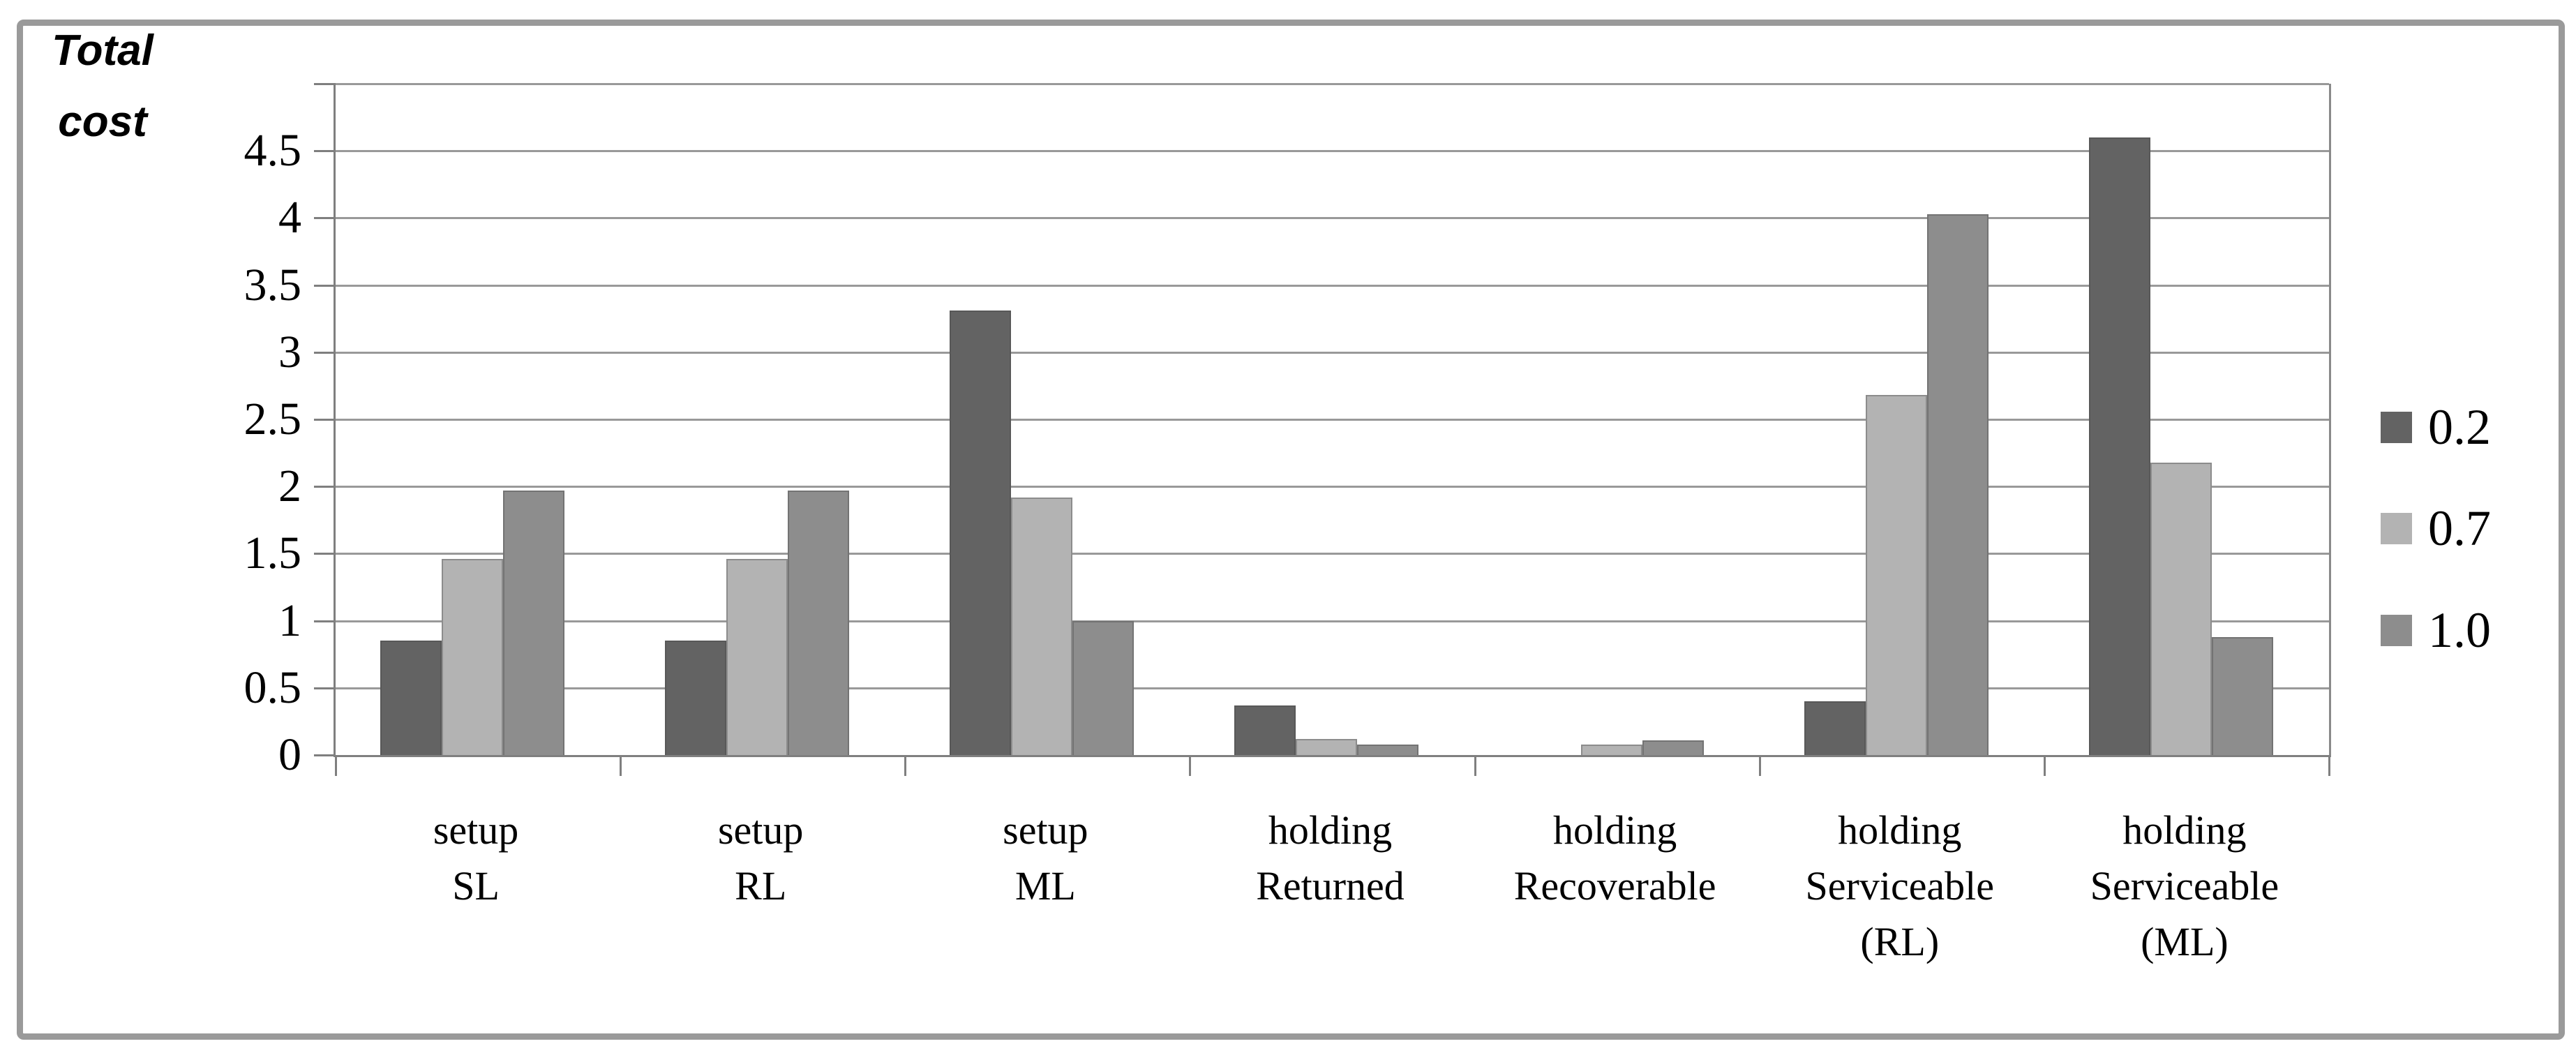 This screenshot has width=2576, height=1046. What do you see at coordinates (289, 486) in the screenshot?
I see `y-tick-label: 2` at bounding box center [289, 486].